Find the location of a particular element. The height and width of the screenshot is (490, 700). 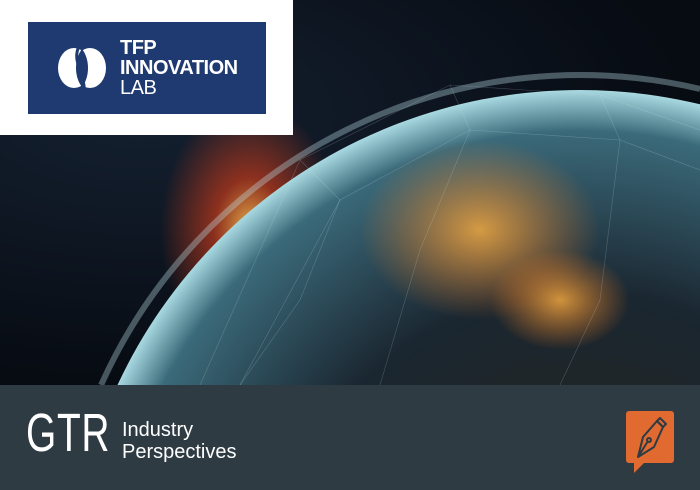

logo-wordmark: TFP INNOVATION LAB is located at coordinates (179, 68).